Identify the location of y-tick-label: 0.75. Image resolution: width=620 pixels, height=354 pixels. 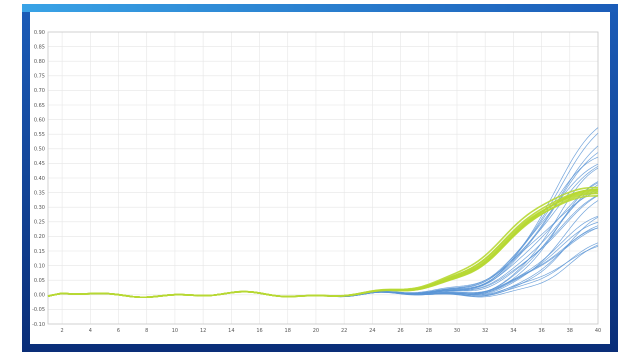
(39, 77).